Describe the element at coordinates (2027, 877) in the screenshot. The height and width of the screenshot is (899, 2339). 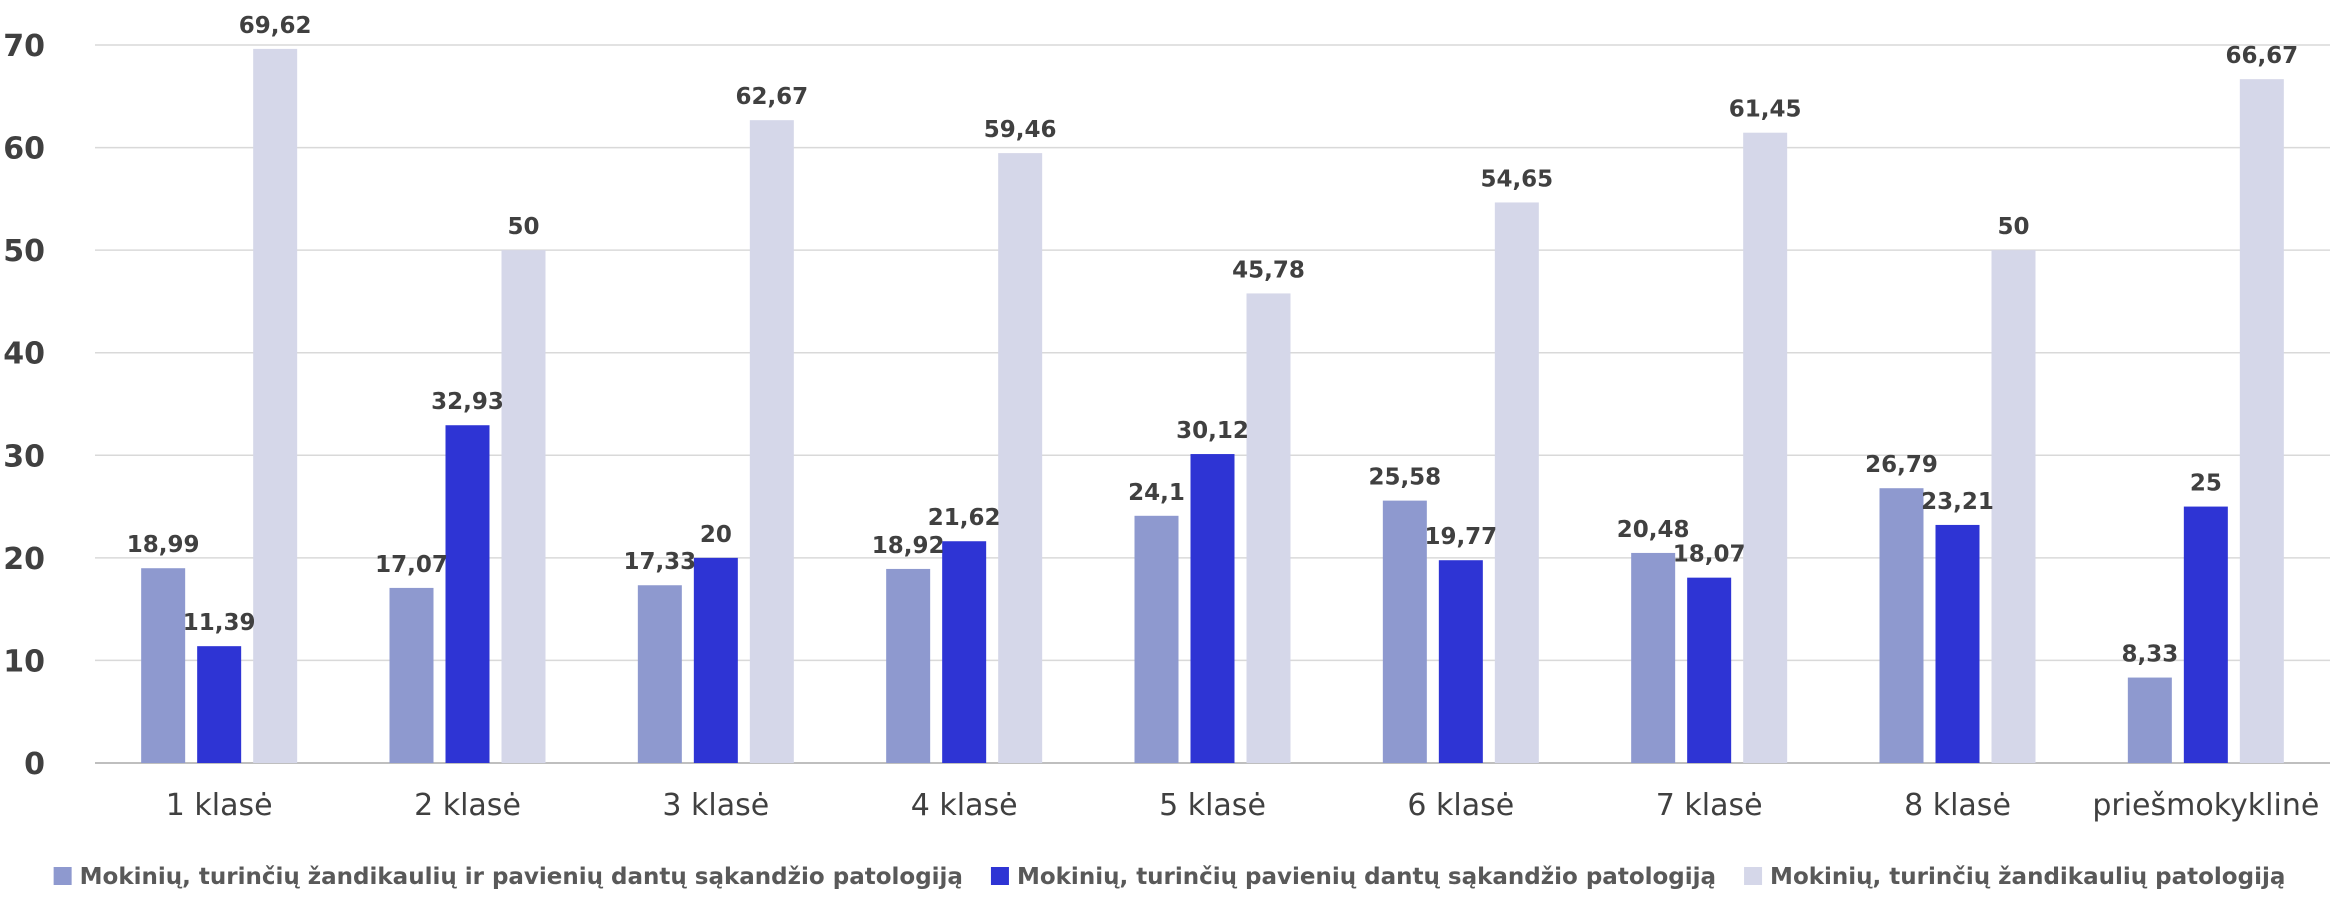
I see `legend-label: Mokinių, turinčių žandikaulių patologiją` at that location.